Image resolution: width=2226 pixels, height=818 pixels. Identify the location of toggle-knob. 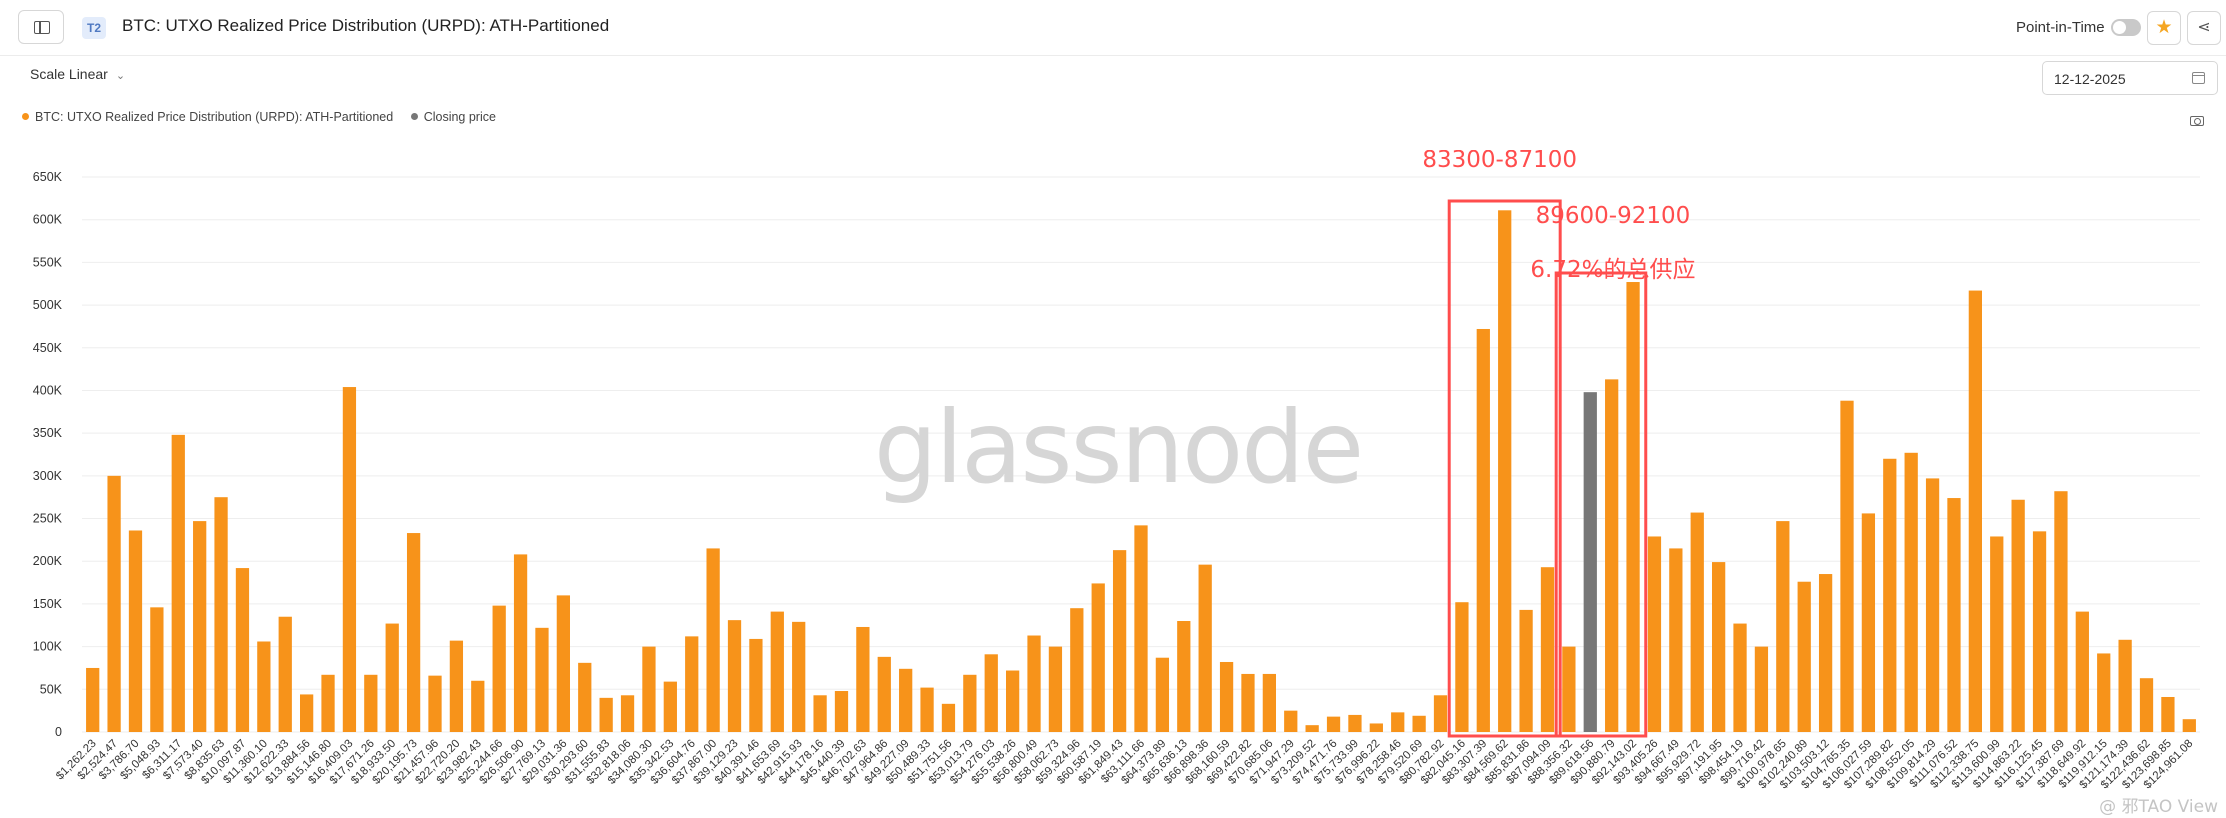
(2119, 27).